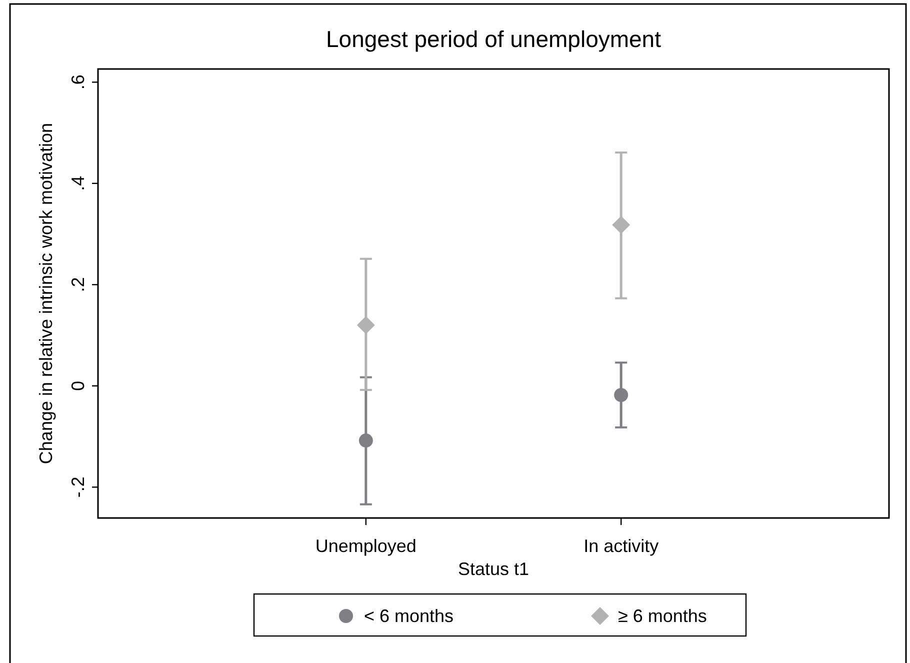 This screenshot has width=910, height=663. What do you see at coordinates (78, 284) in the screenshot?
I see `y-tick-label: .2` at bounding box center [78, 284].